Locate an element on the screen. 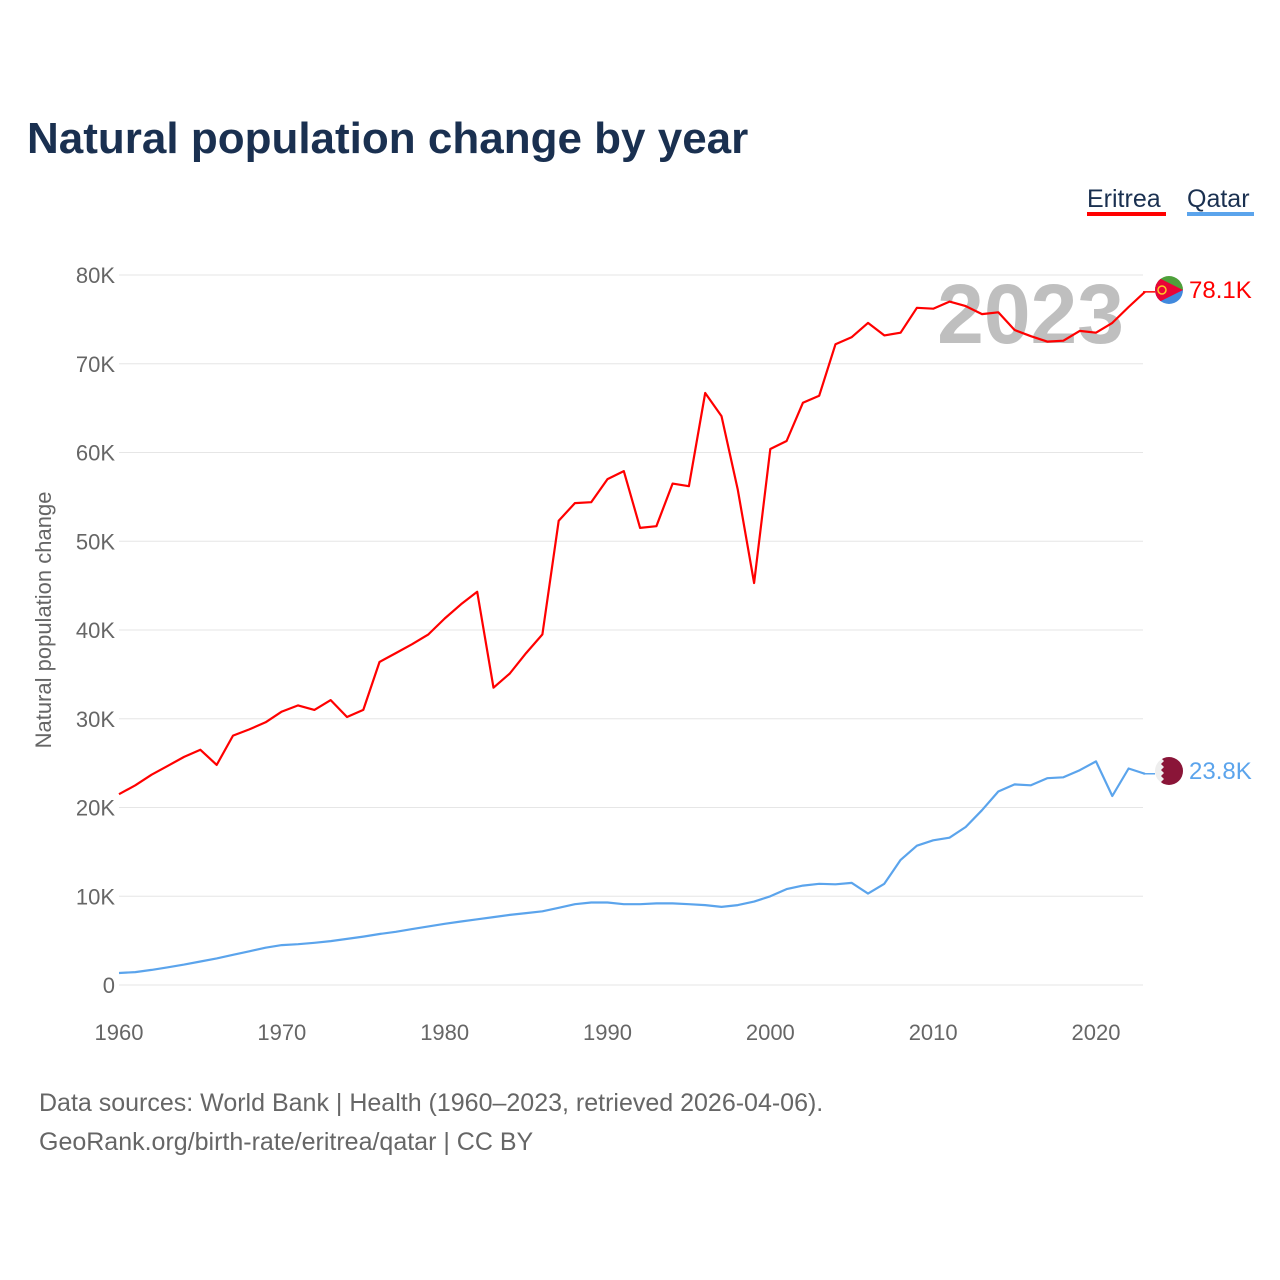 Image resolution: width=1280 pixels, height=1280 pixels. legend-swatch-qatar is located at coordinates (1220, 214).